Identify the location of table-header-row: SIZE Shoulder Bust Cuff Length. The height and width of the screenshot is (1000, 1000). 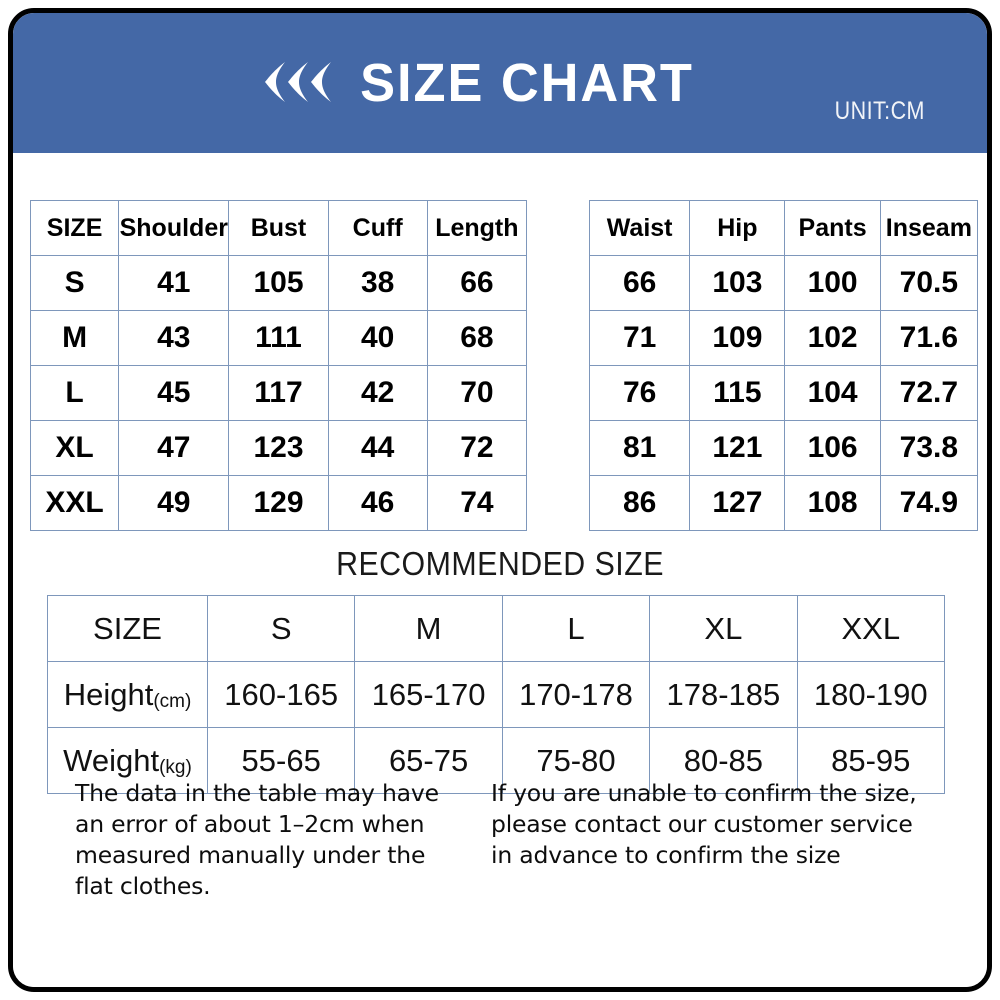
(278, 228).